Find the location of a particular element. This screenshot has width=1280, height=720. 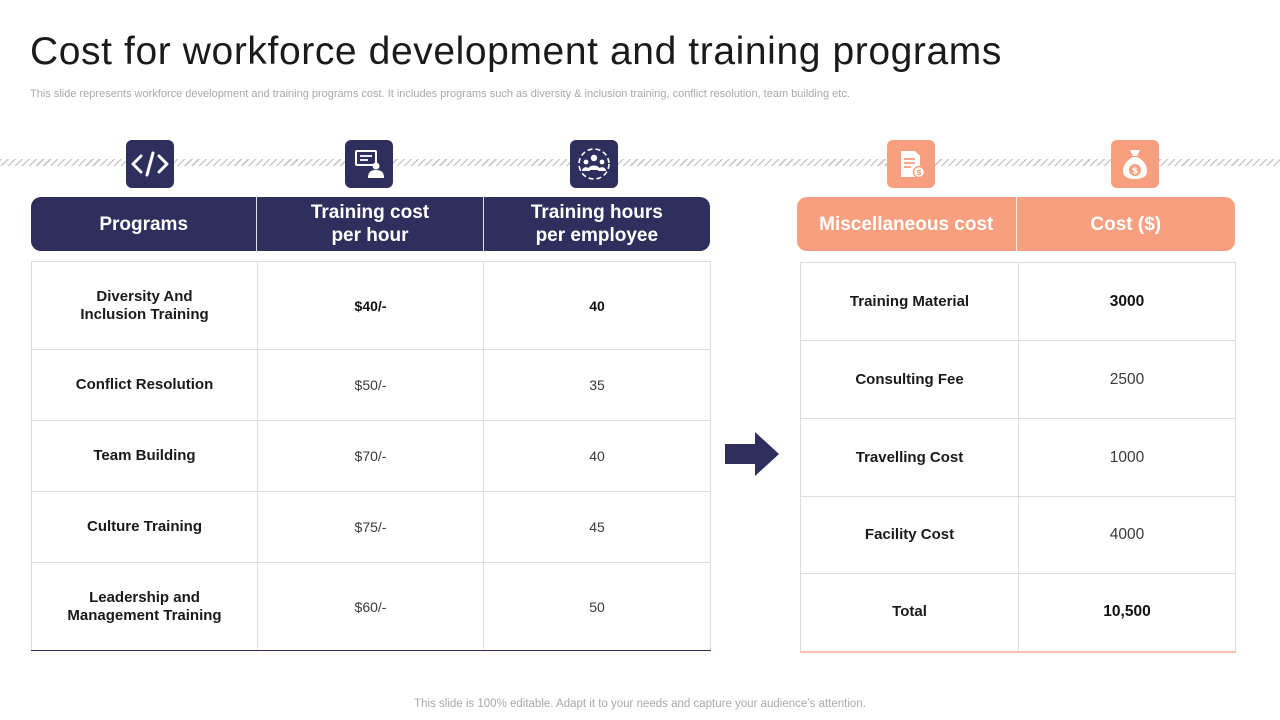

program-name: Team Building is located at coordinates (144, 456).